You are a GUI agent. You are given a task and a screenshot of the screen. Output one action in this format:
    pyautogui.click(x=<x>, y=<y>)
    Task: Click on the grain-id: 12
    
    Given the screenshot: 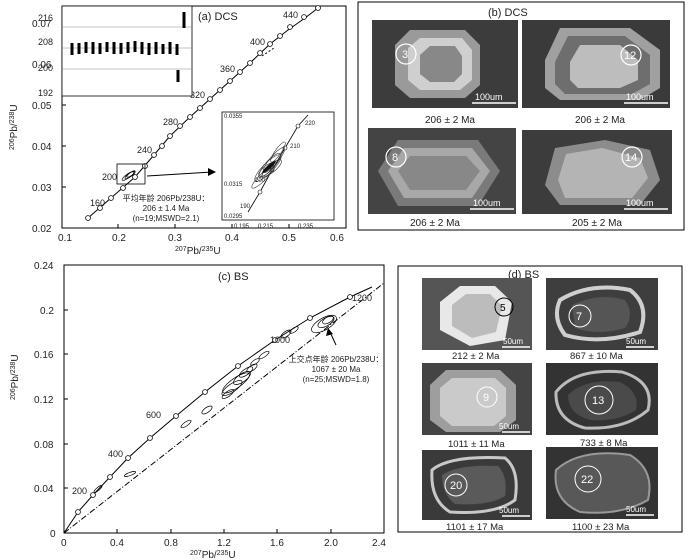 What is the action you would take?
    pyautogui.click(x=630, y=56)
    